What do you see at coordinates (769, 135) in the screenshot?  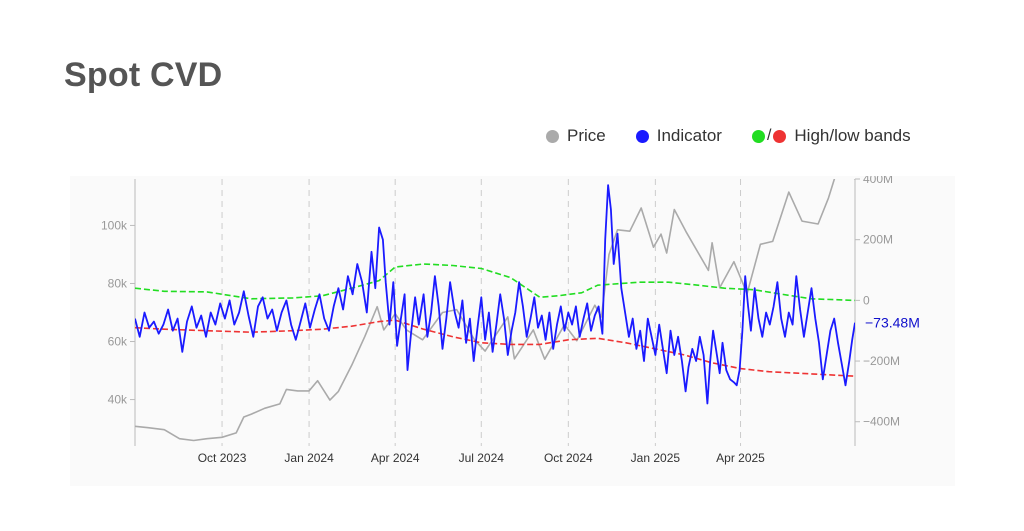 I see `legend-slash: /` at bounding box center [769, 135].